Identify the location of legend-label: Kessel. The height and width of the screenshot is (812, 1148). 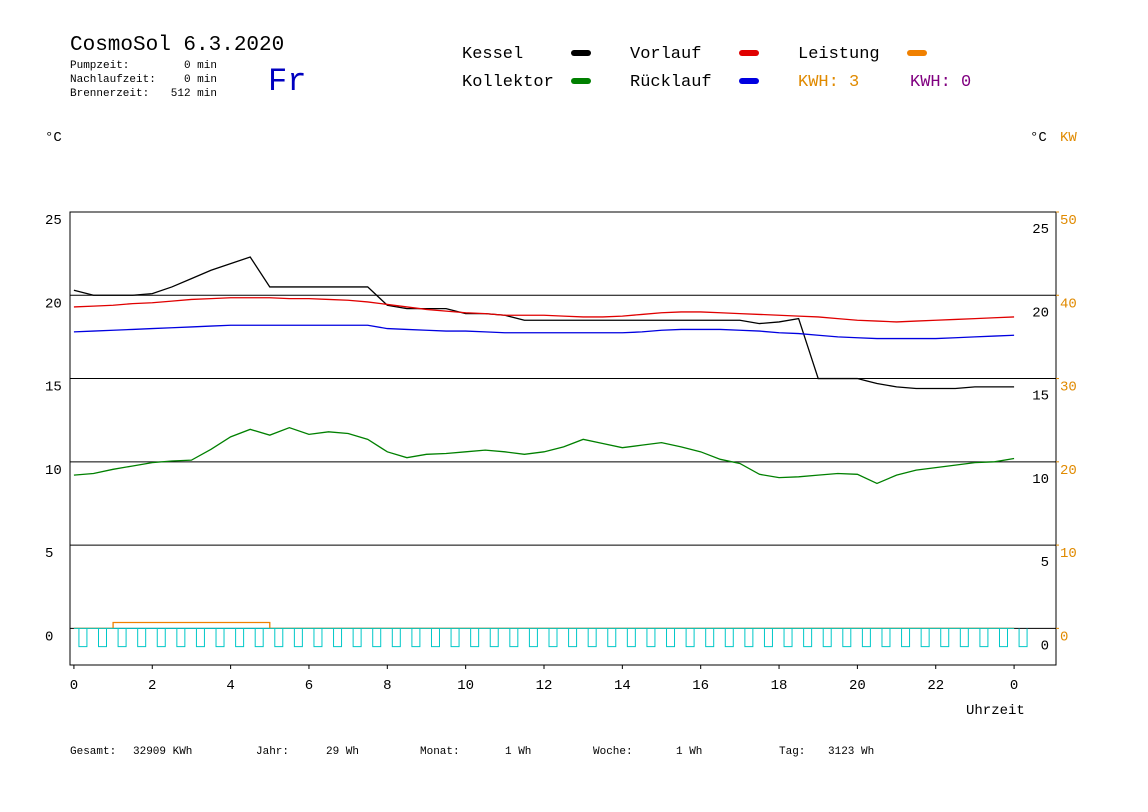
(492, 54).